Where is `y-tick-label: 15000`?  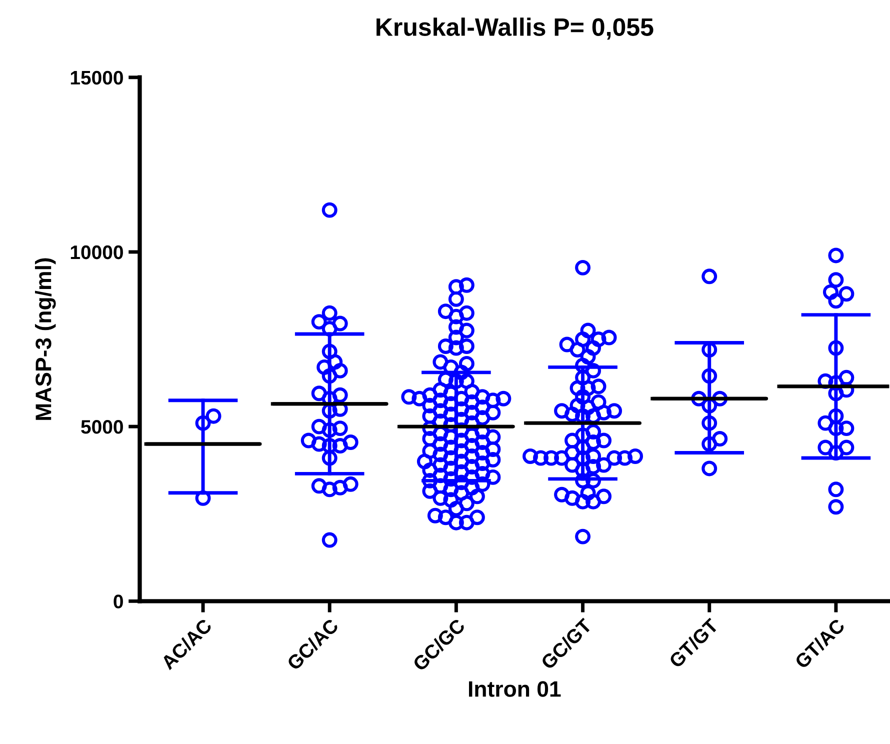
y-tick-label: 15000 is located at coordinates (96, 77).